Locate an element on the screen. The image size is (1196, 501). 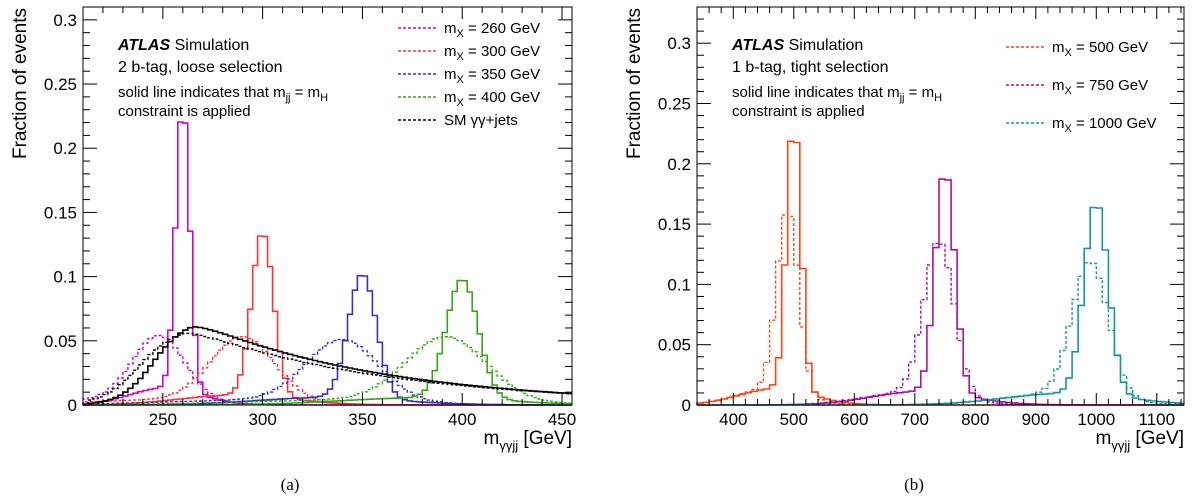
atlas-label-a: ATLAS Simulation is located at coordinates (183, 45).